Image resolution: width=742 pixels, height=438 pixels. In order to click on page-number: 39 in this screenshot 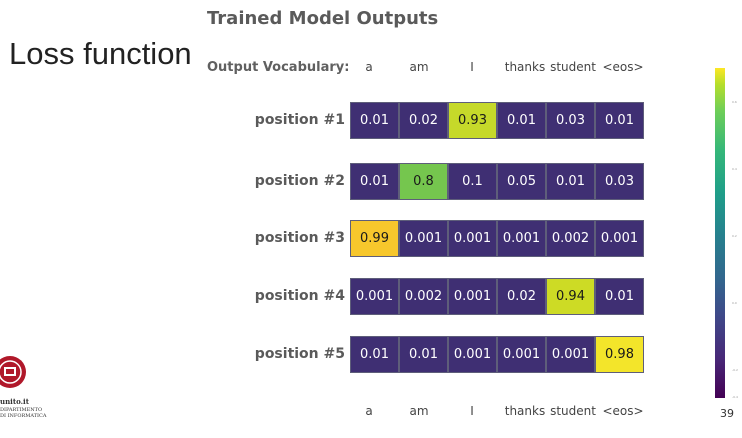, I will do `click(727, 413)`.